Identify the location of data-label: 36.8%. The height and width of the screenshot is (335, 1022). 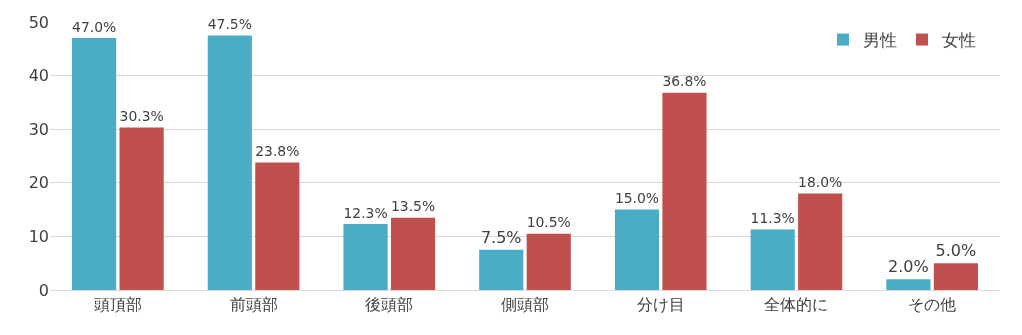
(684, 81).